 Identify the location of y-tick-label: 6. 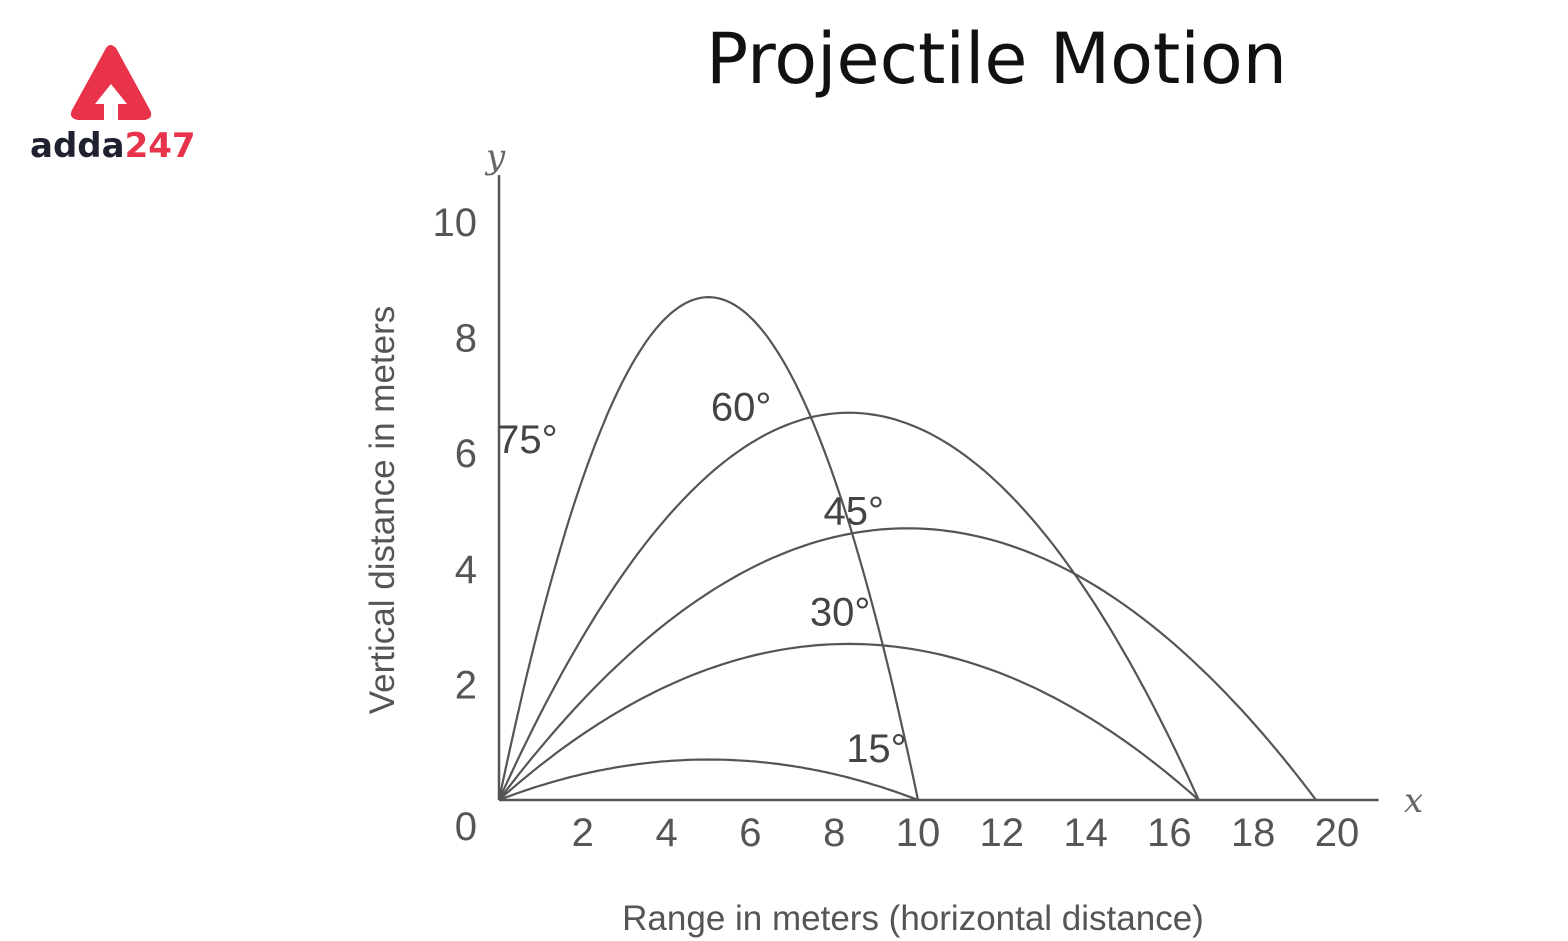
(466, 454).